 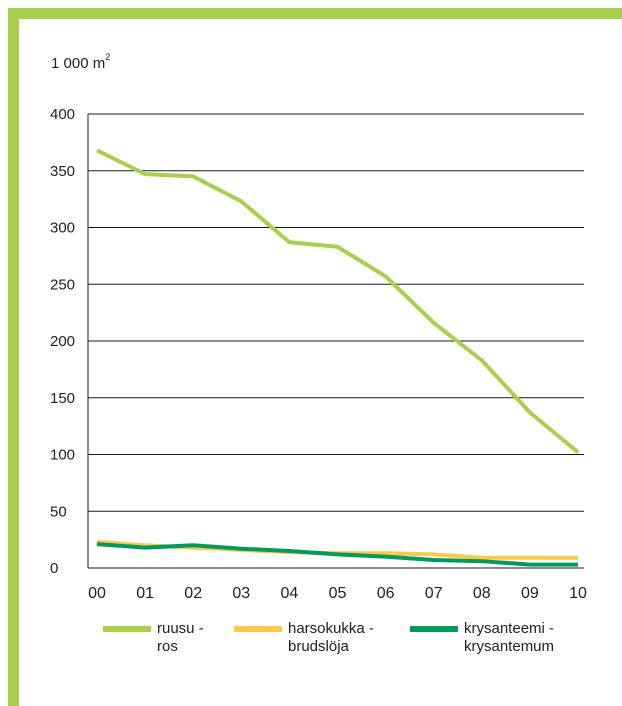 I want to click on y-tick-label: 100, so click(x=62, y=455).